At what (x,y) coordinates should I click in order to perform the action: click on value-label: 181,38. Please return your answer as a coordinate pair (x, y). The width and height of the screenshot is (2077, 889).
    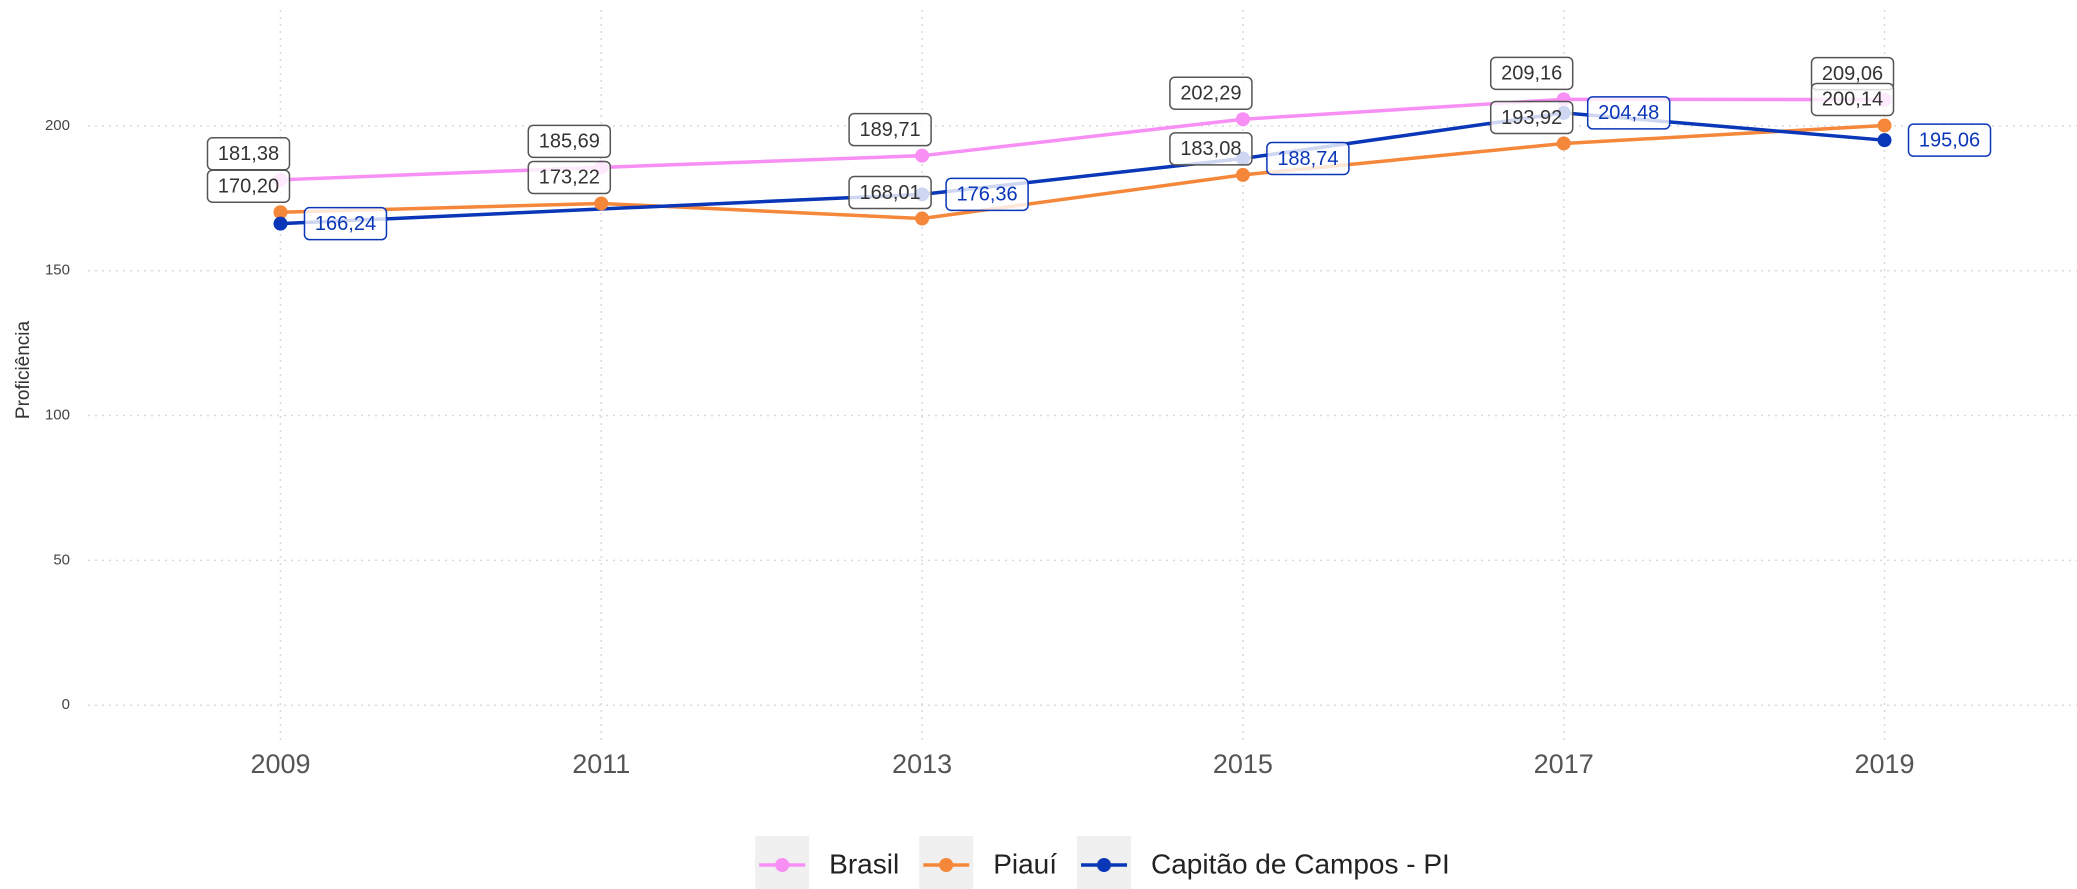
    Looking at the image, I should click on (248, 154).